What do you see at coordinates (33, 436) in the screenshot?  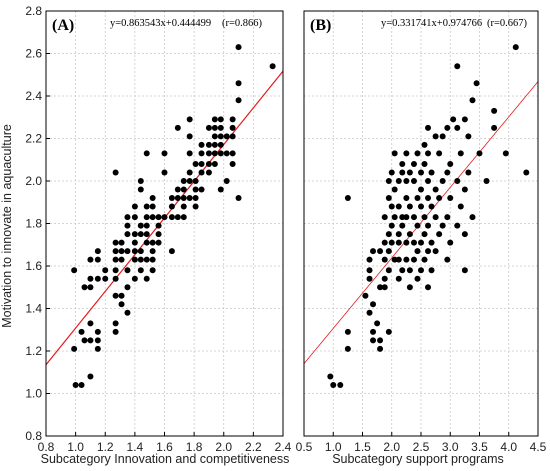 I see `y-tick-label: 0.8` at bounding box center [33, 436].